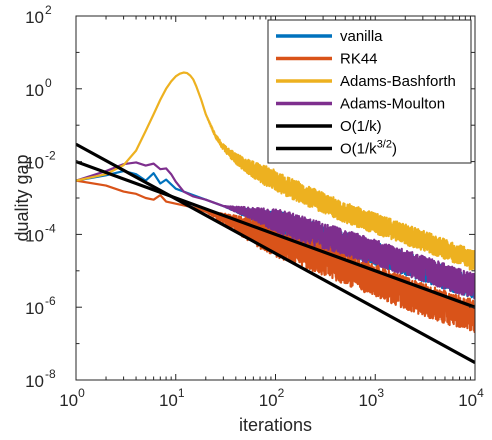 The image size is (492, 440). Describe the element at coordinates (38, 15) in the screenshot. I see `y-tick-label: 10²` at that location.